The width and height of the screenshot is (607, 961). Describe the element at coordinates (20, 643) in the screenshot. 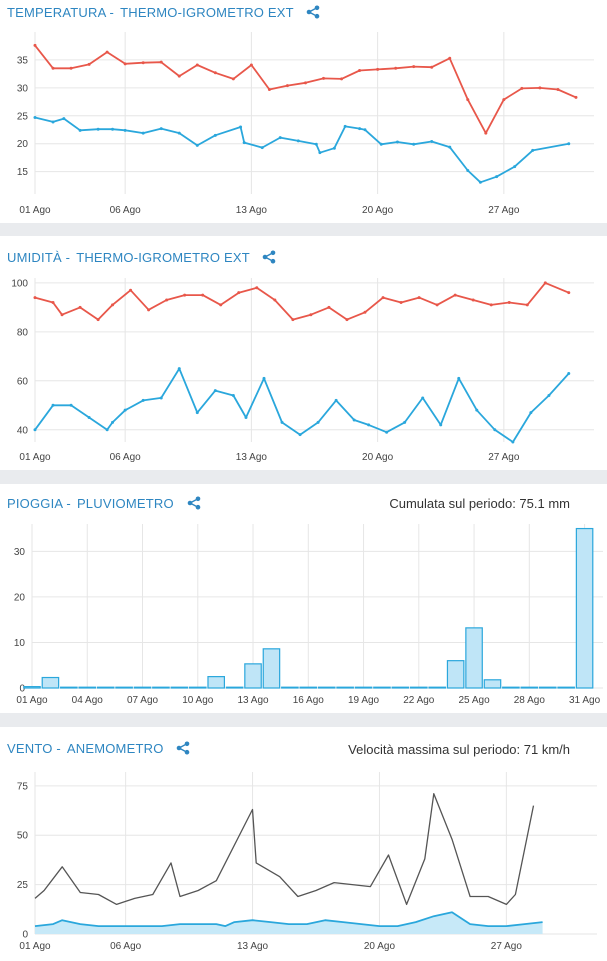

I see `y-tick-label: 10` at that location.